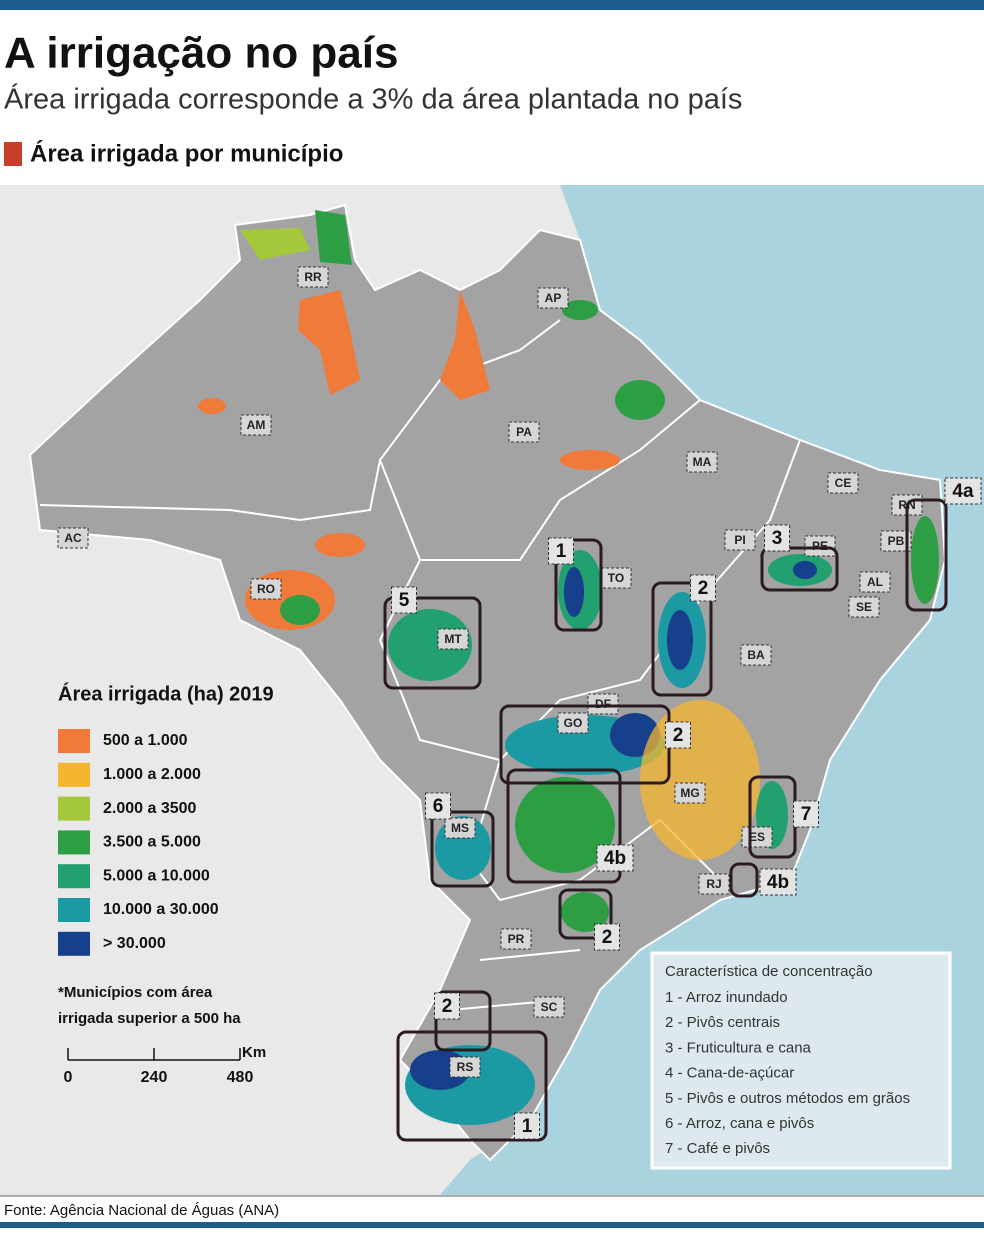 The height and width of the screenshot is (1233, 984). I want to click on concentration-panel, so click(801, 1060).